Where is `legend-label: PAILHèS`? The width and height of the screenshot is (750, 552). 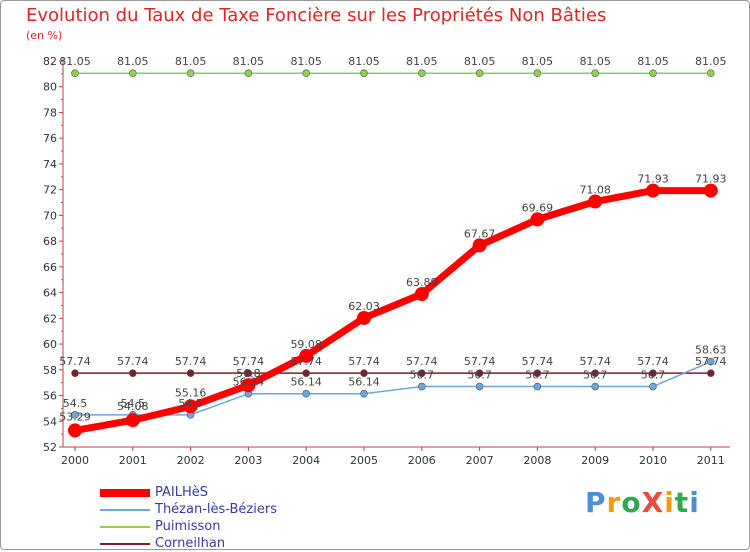
legend-label: PAILHèS is located at coordinates (182, 492).